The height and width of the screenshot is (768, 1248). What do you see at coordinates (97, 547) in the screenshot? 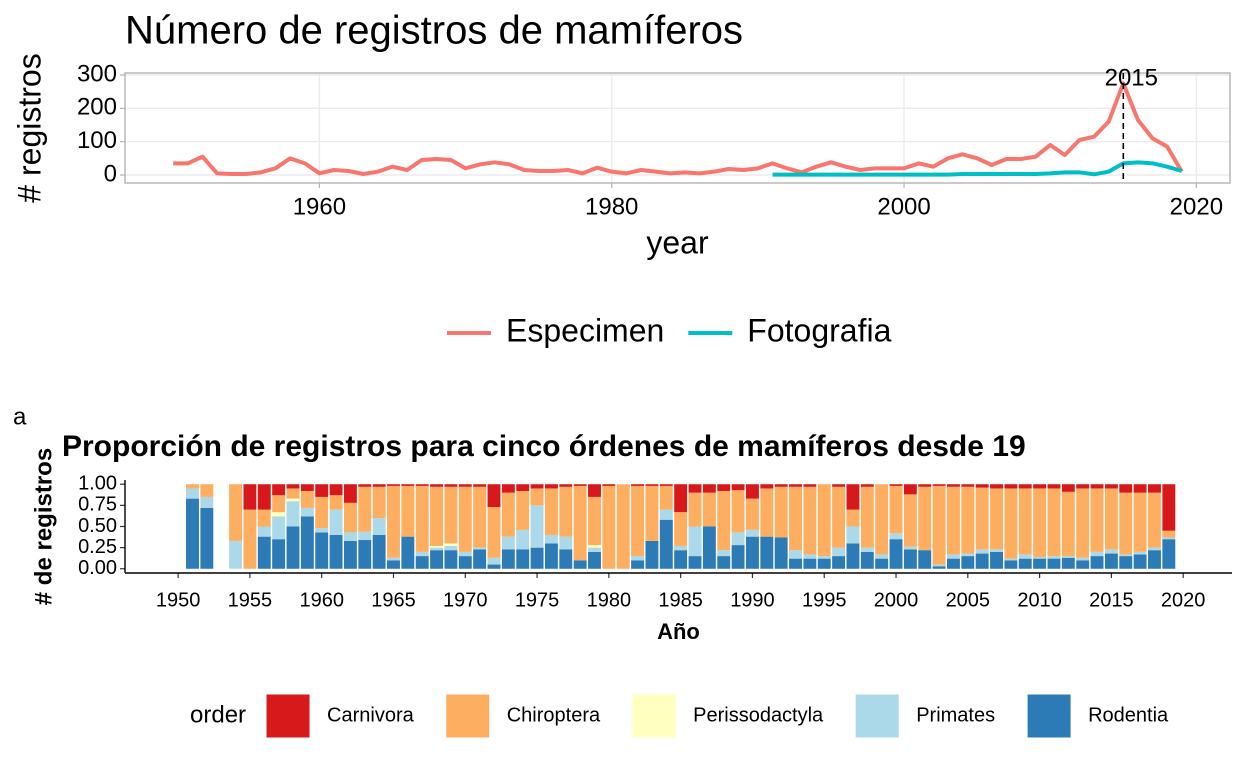
I see `y-tick-label: 0.25` at bounding box center [97, 547].